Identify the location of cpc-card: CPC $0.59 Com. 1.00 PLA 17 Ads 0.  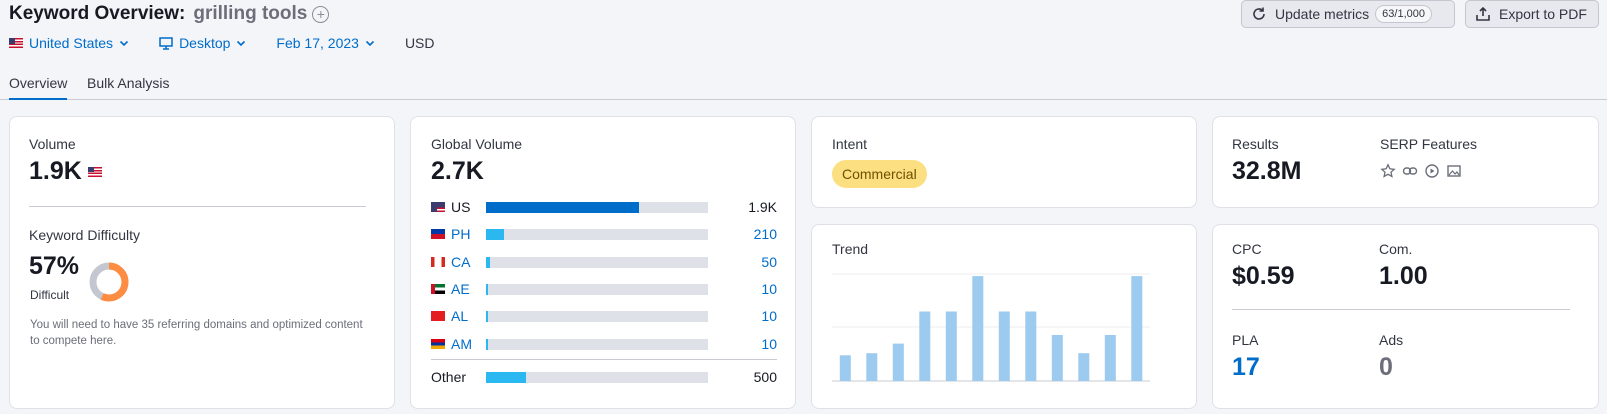
(1405, 316).